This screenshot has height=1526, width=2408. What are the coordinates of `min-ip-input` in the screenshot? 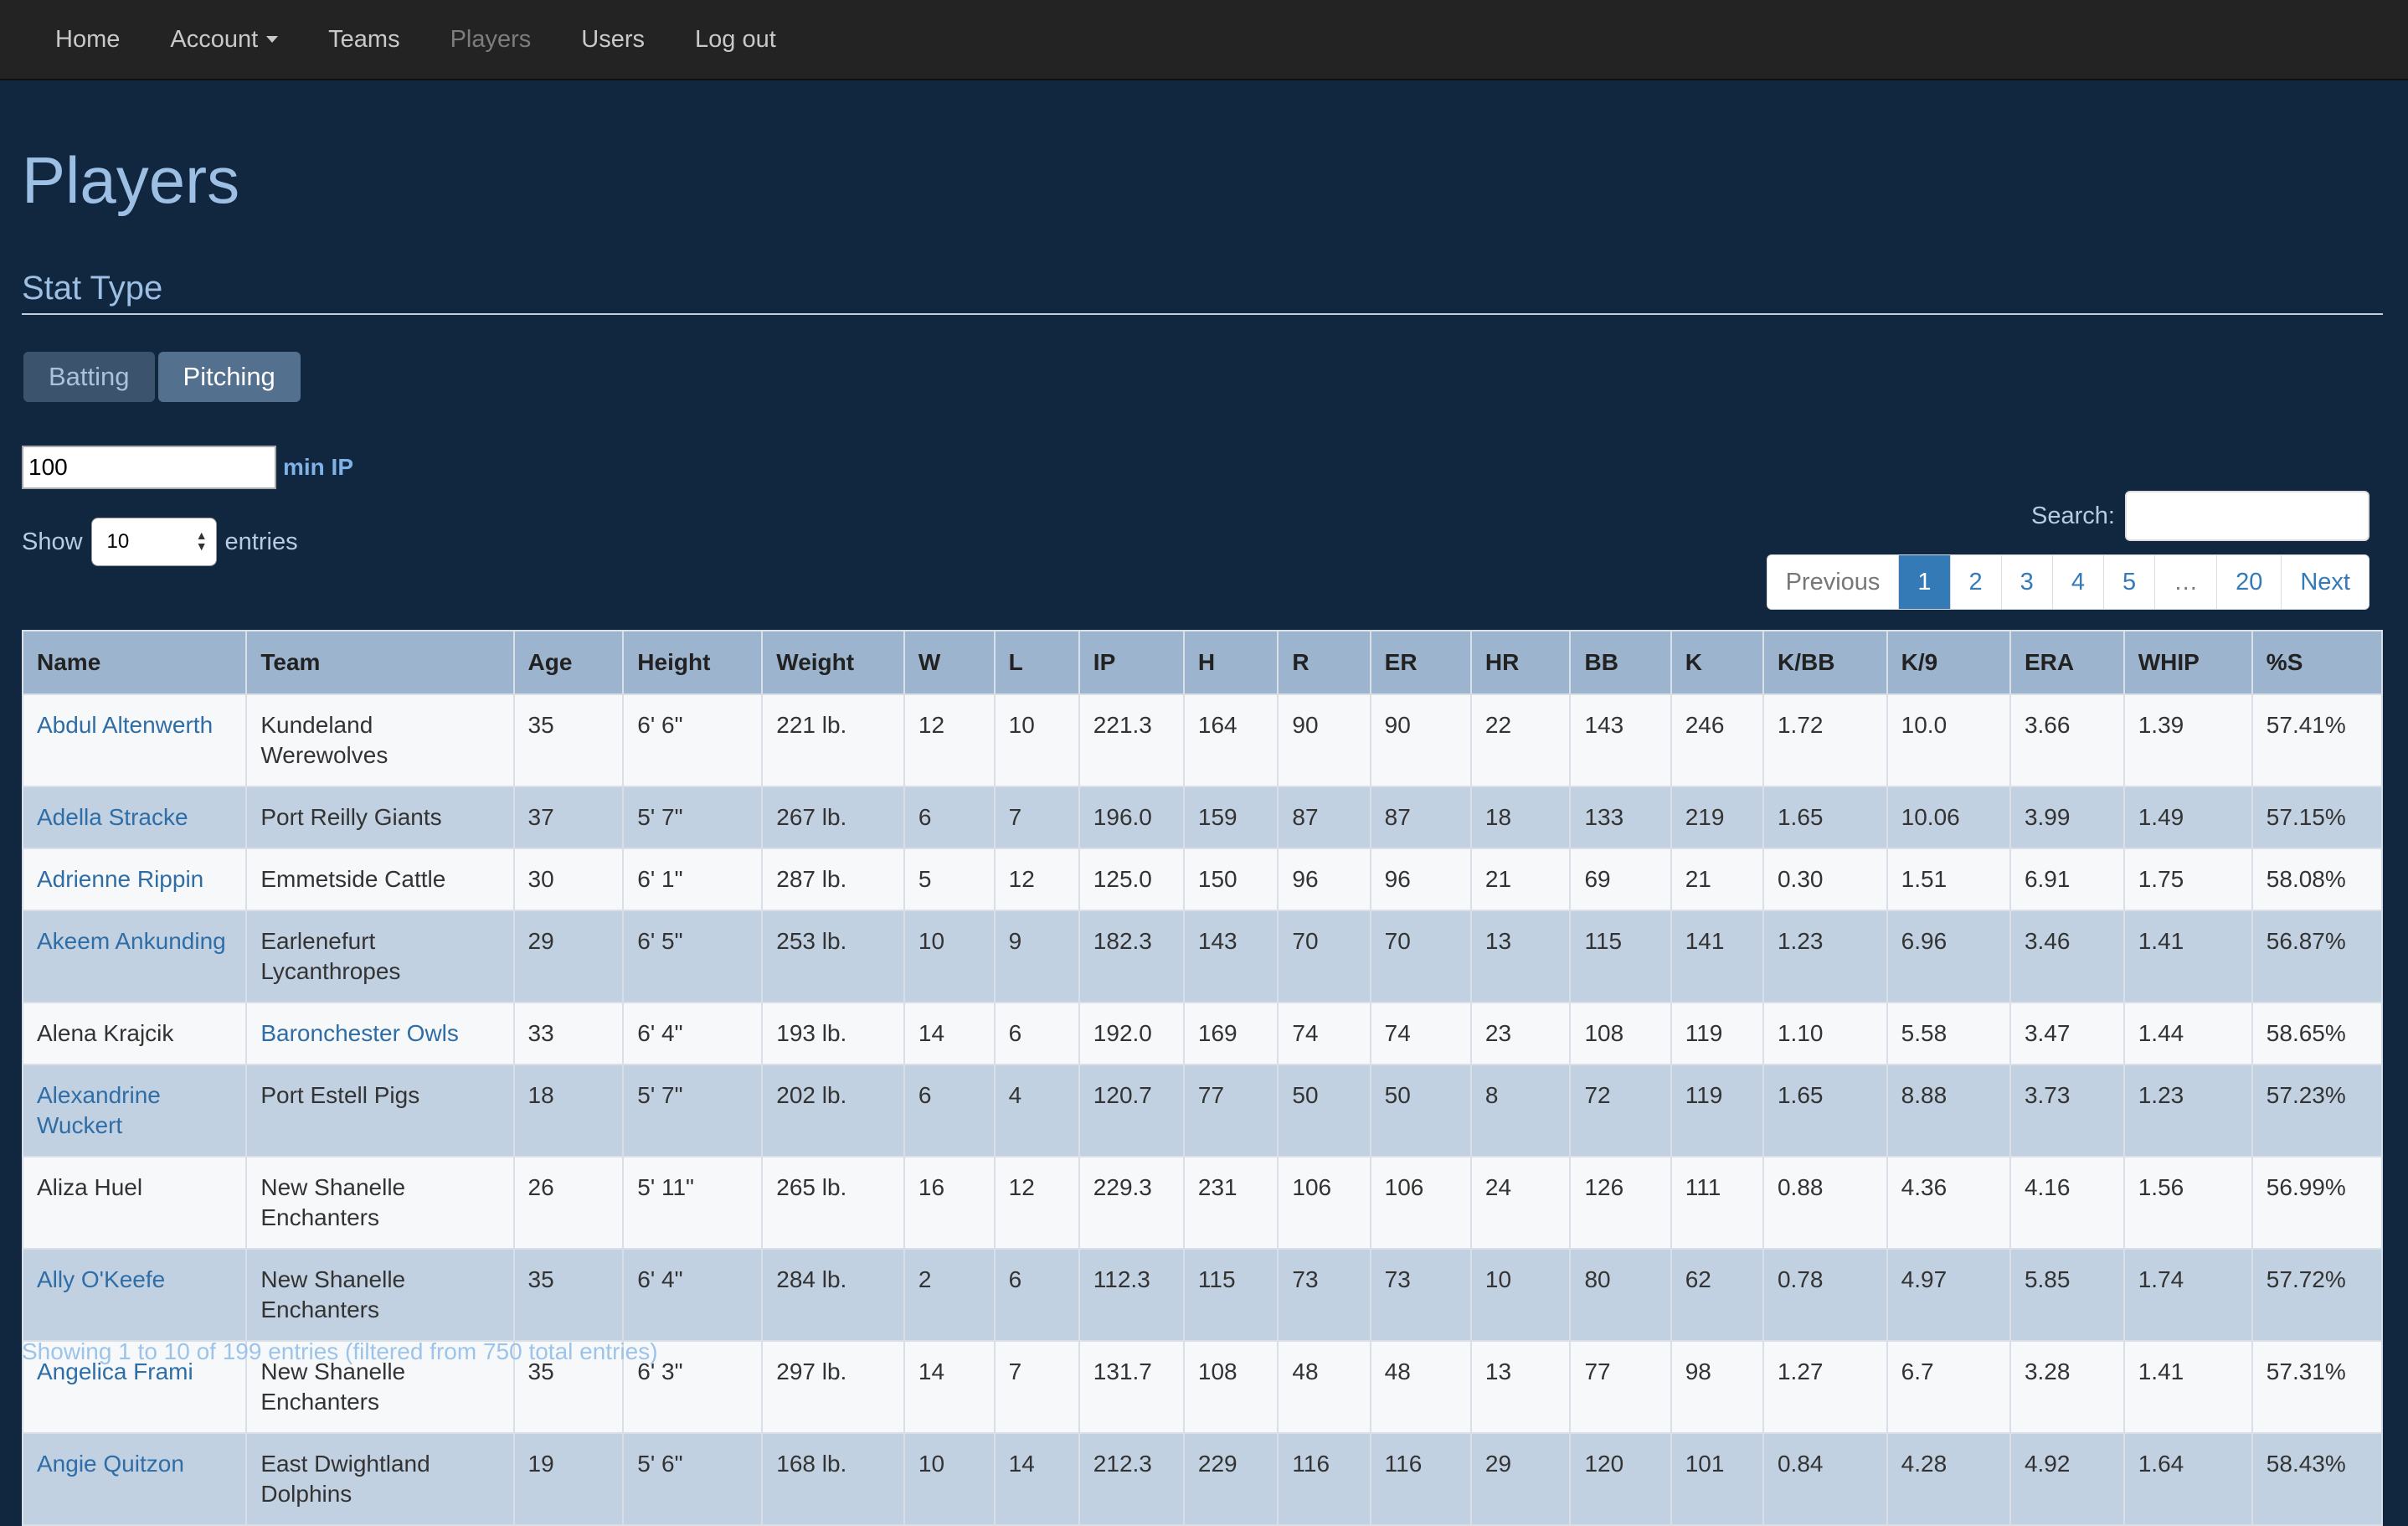 It's located at (149, 467).